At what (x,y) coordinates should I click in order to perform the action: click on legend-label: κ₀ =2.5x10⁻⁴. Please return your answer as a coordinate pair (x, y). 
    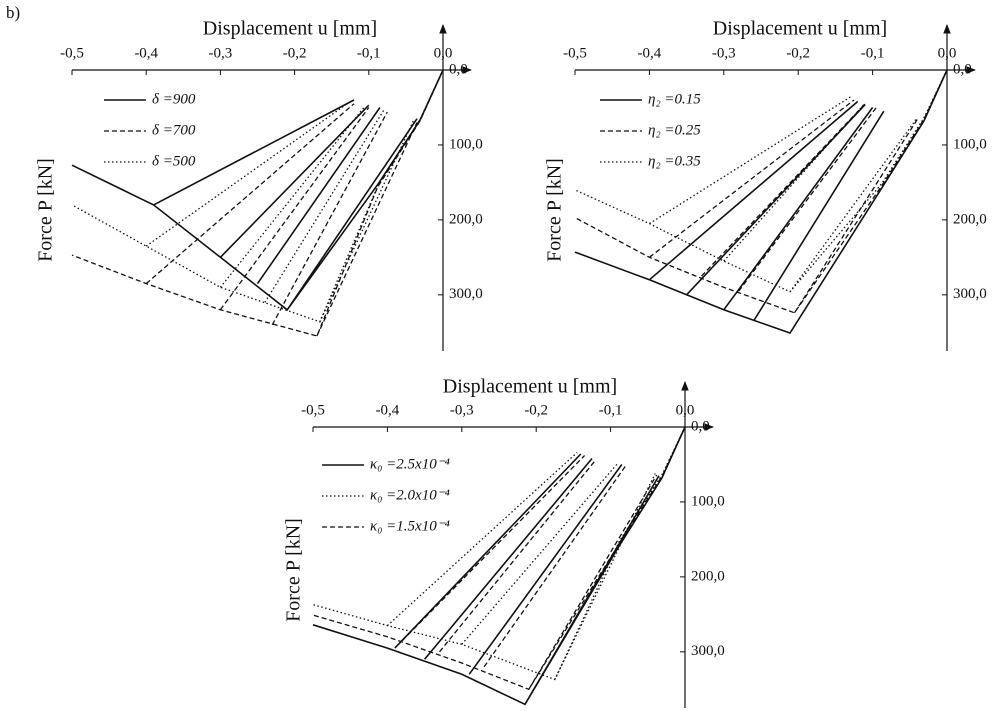
    Looking at the image, I should click on (410, 464).